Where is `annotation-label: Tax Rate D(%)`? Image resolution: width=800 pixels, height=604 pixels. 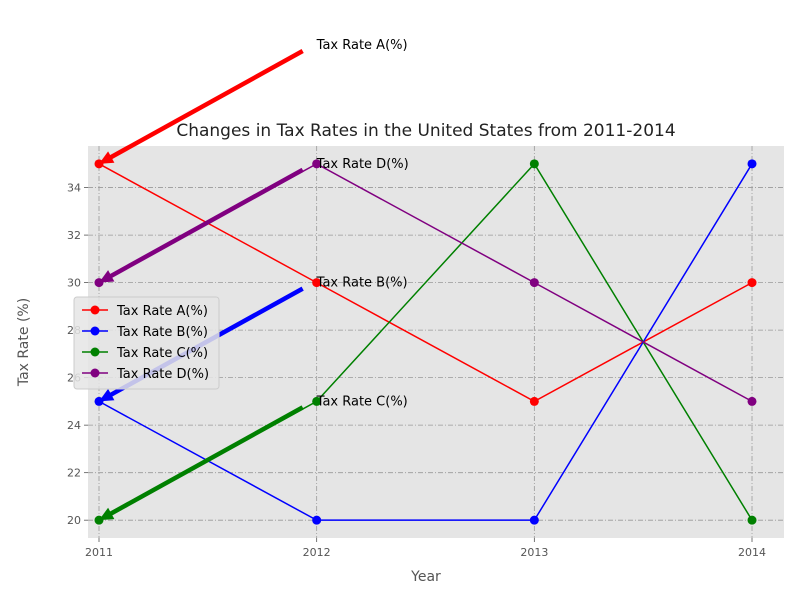 annotation-label: Tax Rate D(%) is located at coordinates (362, 164).